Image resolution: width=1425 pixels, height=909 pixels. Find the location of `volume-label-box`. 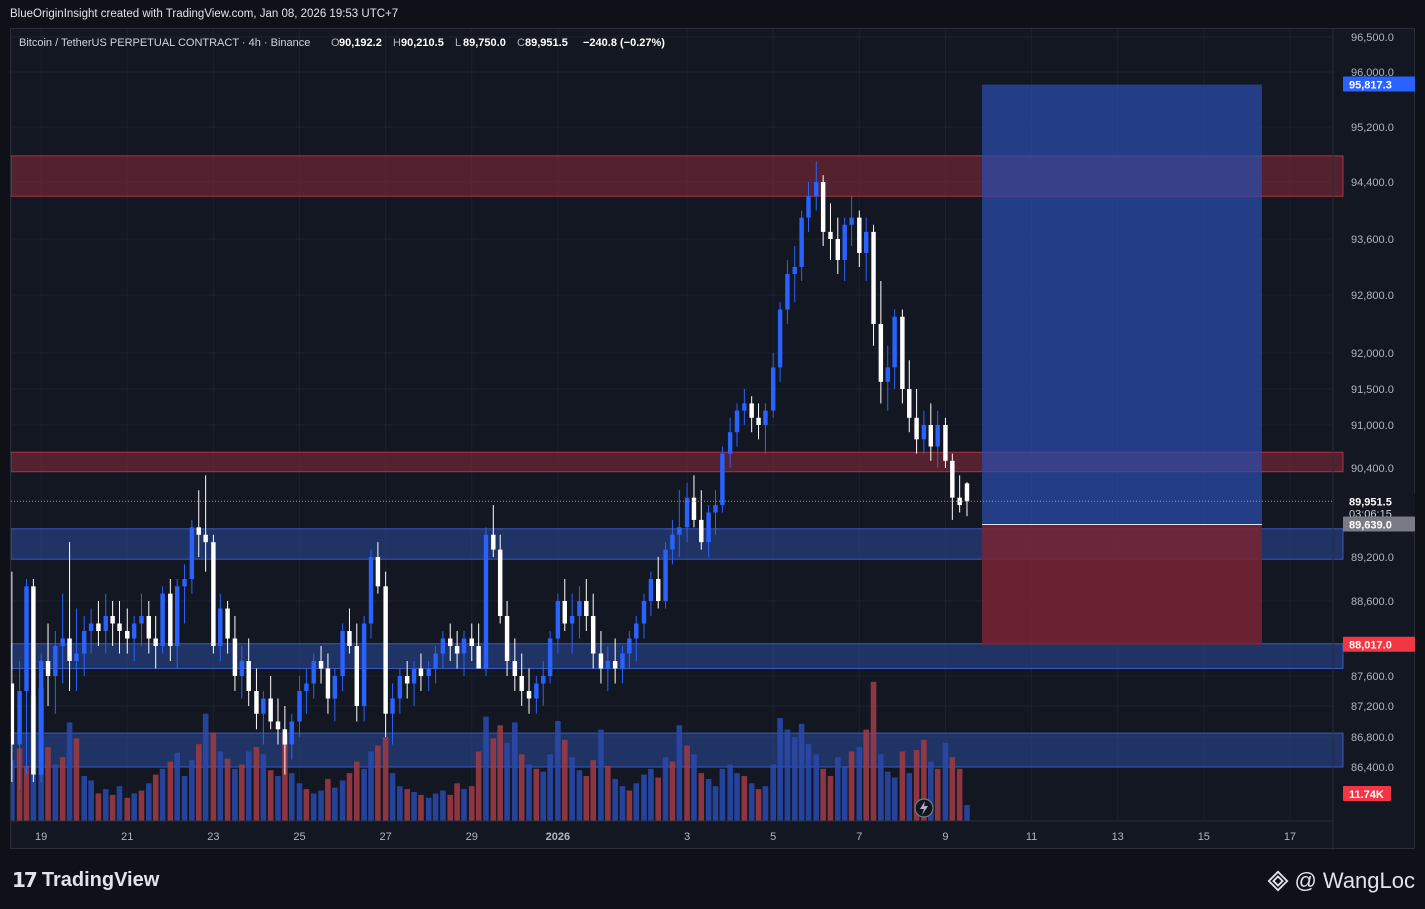

volume-label-box is located at coordinates (1367, 793).